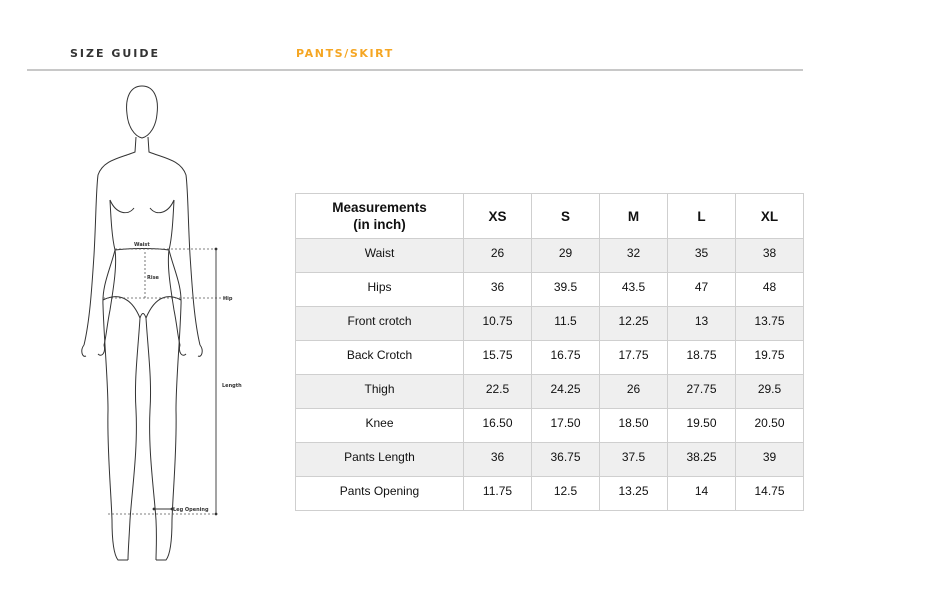 This screenshot has width=939, height=600. I want to click on table-cell: 20.50, so click(769, 425).